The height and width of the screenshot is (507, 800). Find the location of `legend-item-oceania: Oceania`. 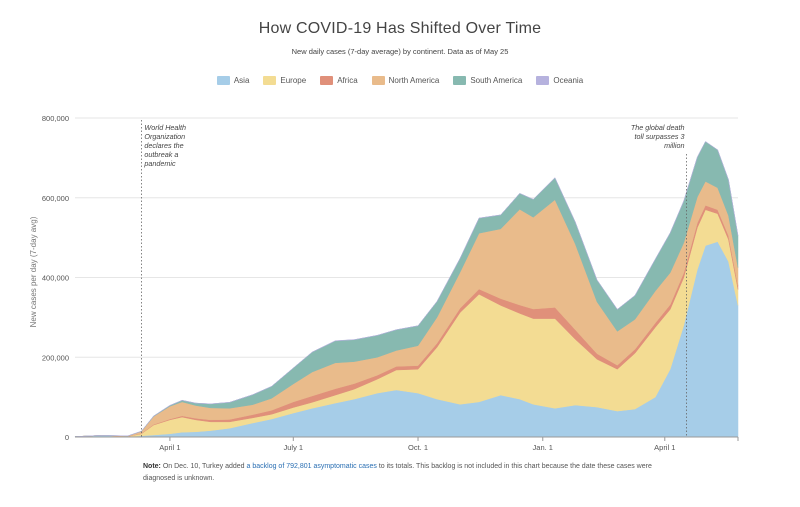

legend-item-oceania: Oceania is located at coordinates (559, 80).